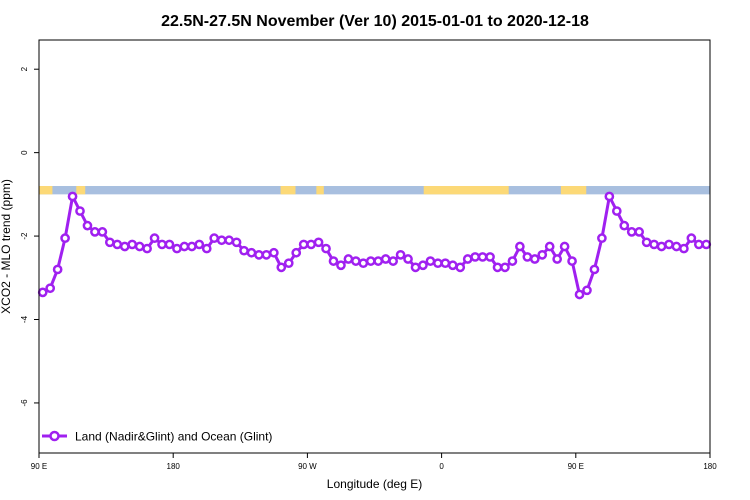 This screenshot has height=500, width=750. Describe the element at coordinates (6, 246) in the screenshot. I see `y-axis-label: XCO2 - MLO trend (ppm)` at that location.